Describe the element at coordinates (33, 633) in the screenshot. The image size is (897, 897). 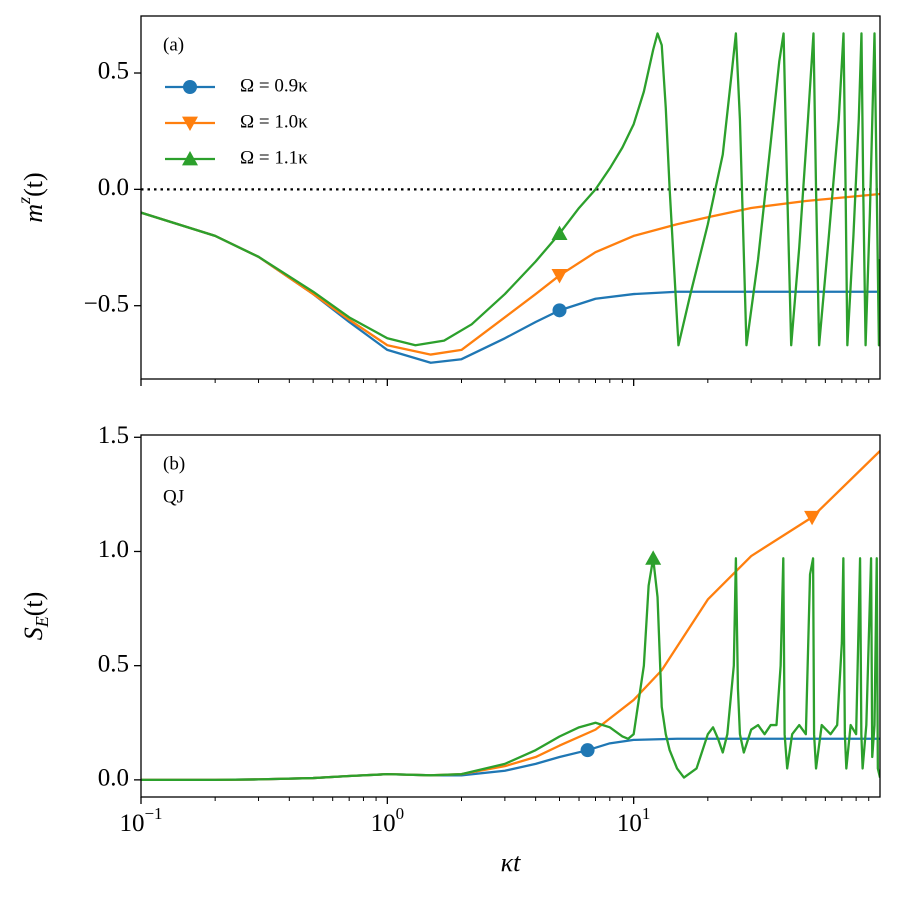
I see `y-label-base: S` at that location.